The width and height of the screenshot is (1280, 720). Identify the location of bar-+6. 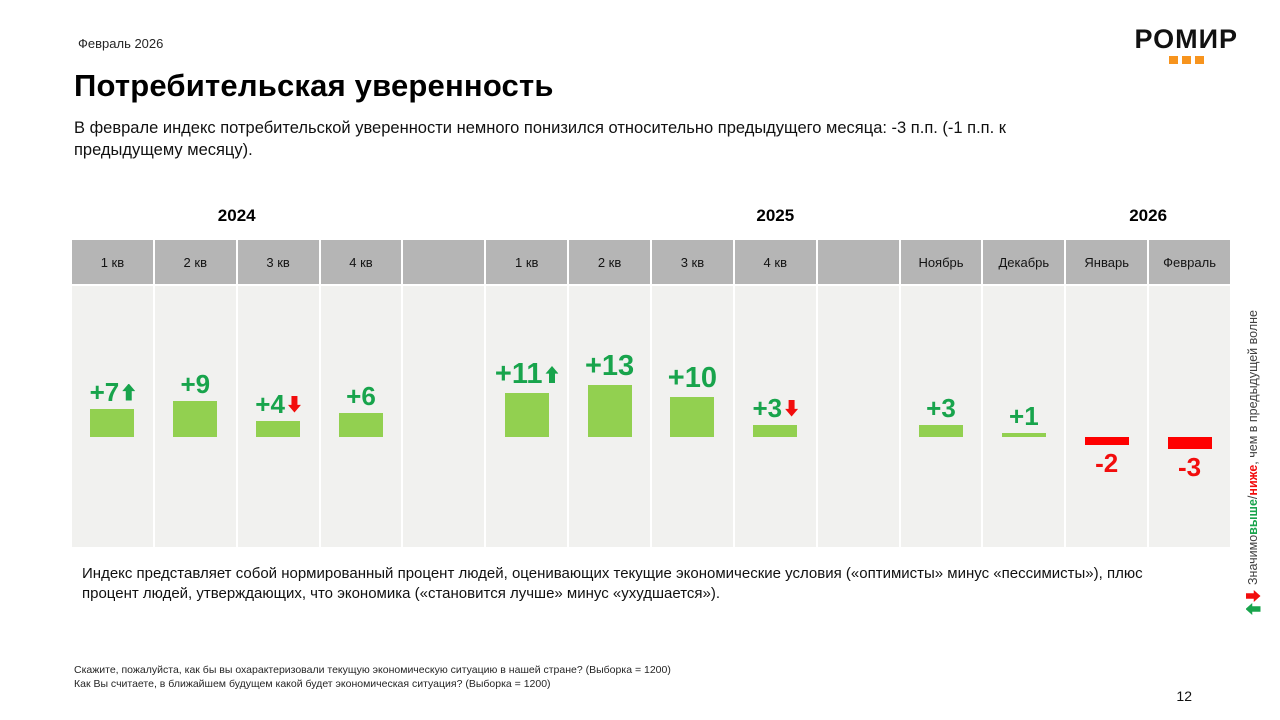
(360, 425).